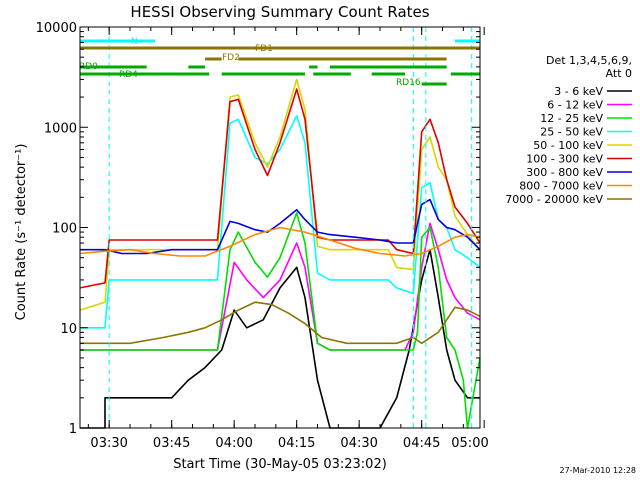 Image resolution: width=640 pixels, height=480 pixels. What do you see at coordinates (568, 145) in the screenshot?
I see `legend-label-5: 50 - 100 keV` at bounding box center [568, 145].